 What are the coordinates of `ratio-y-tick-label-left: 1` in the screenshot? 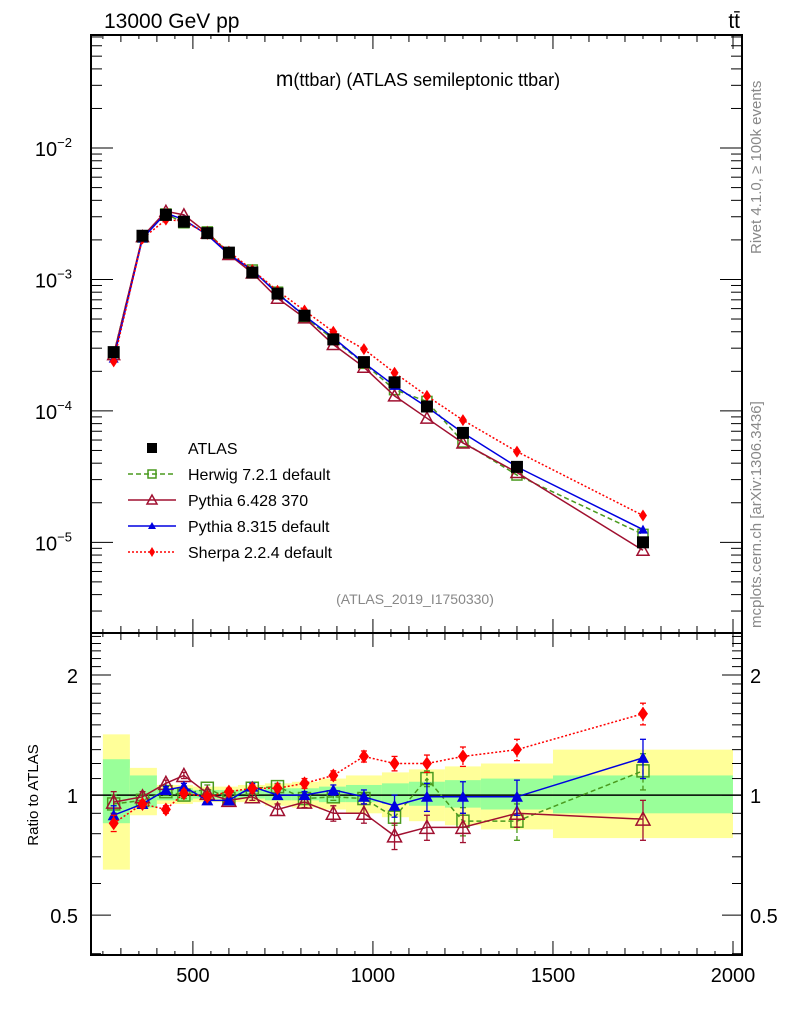 It's located at (72, 797).